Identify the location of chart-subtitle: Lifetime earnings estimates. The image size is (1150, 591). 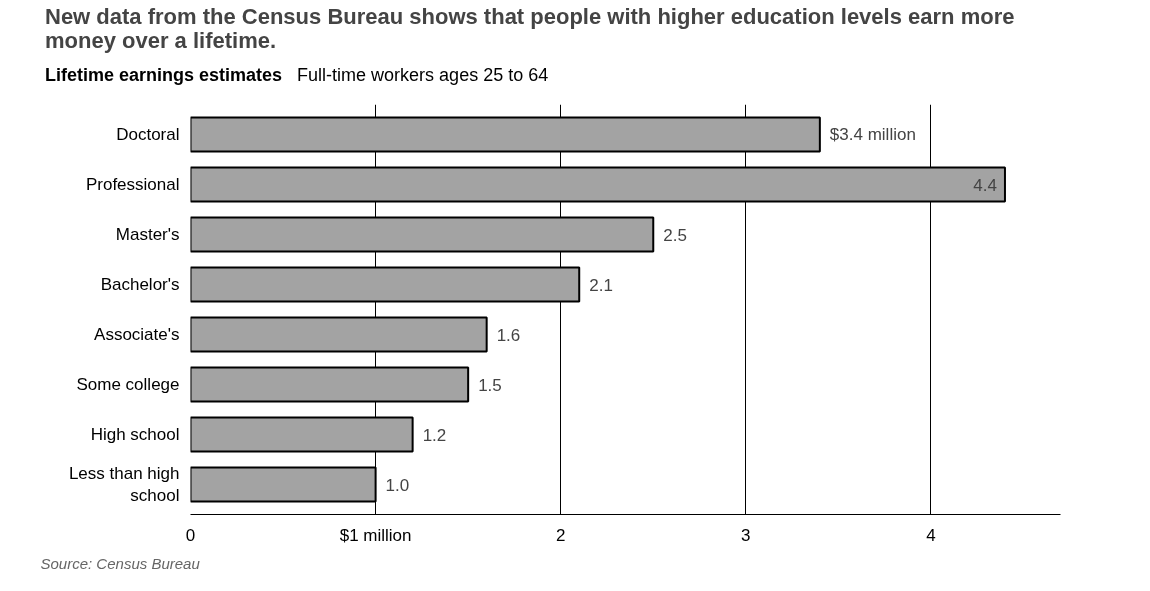
(164, 75).